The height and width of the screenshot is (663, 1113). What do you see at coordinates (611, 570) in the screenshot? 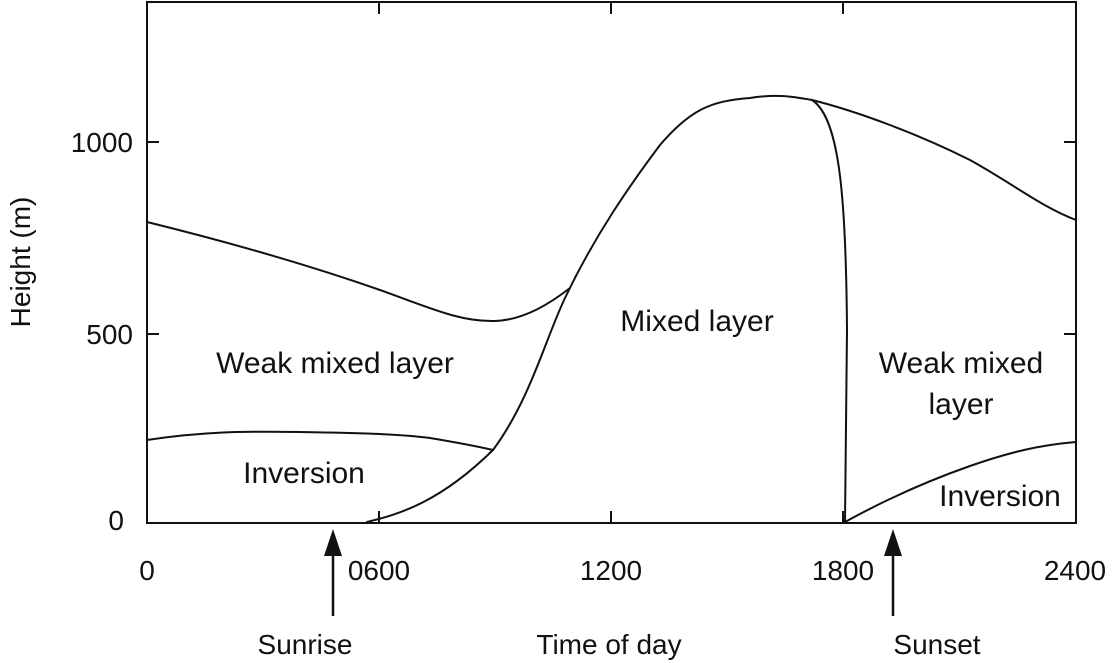
I see `x-tick-label-1200: 1200` at bounding box center [611, 570].